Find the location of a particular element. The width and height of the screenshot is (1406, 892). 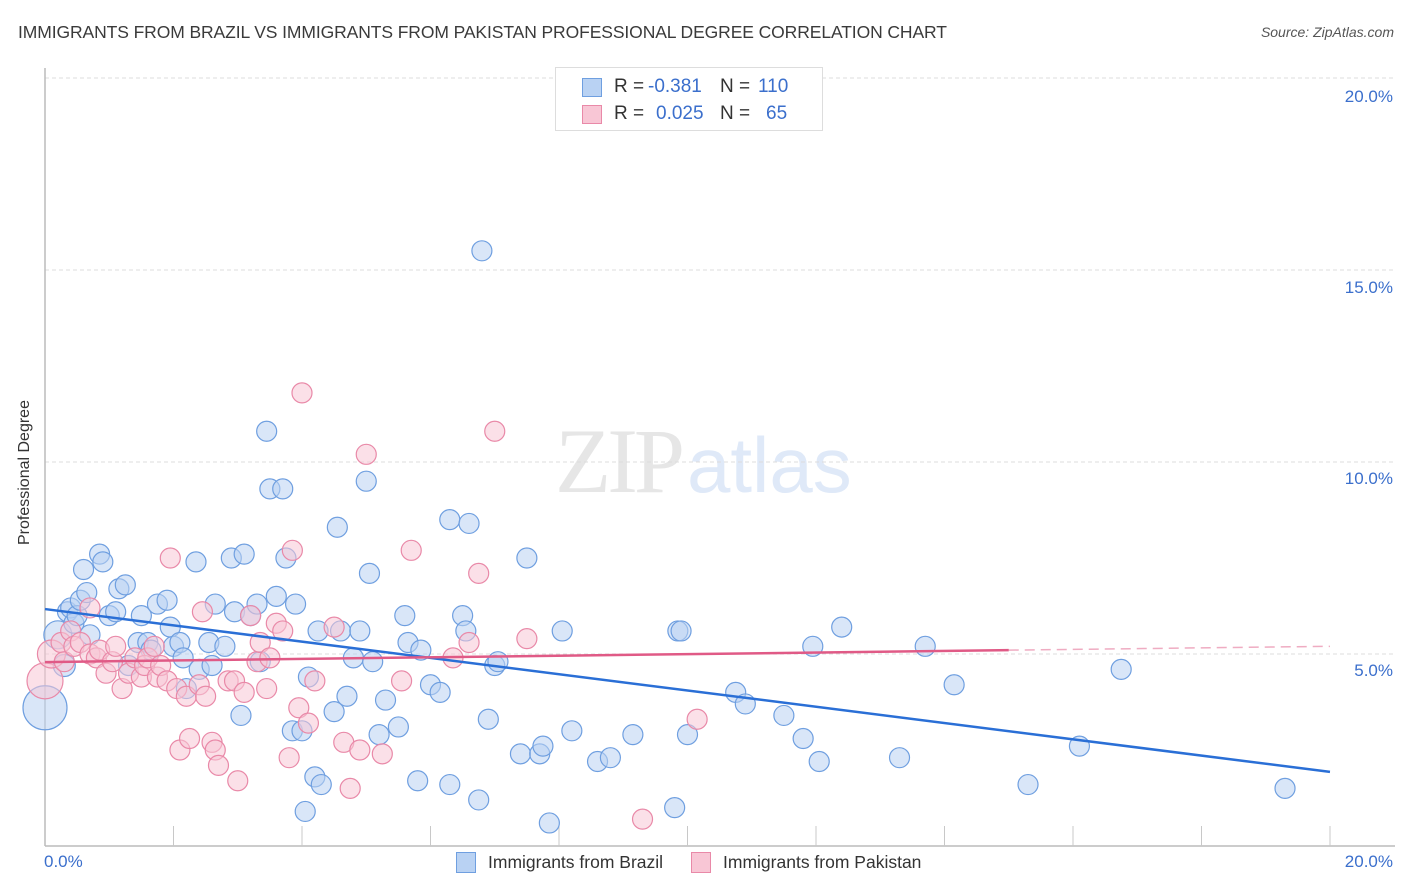

x-tick-0: 0.0% is located at coordinates (63, 861).